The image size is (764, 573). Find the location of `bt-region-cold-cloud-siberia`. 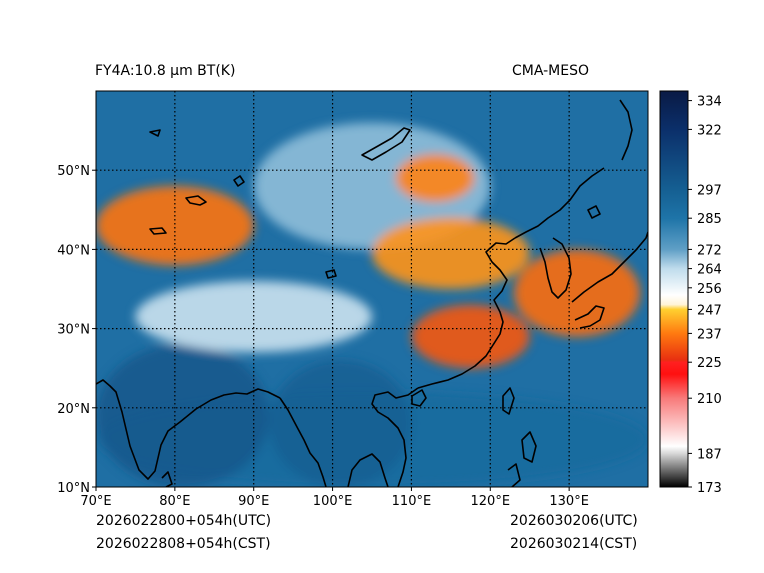

bt-region-cold-cloud-siberia is located at coordinates (435, 178).